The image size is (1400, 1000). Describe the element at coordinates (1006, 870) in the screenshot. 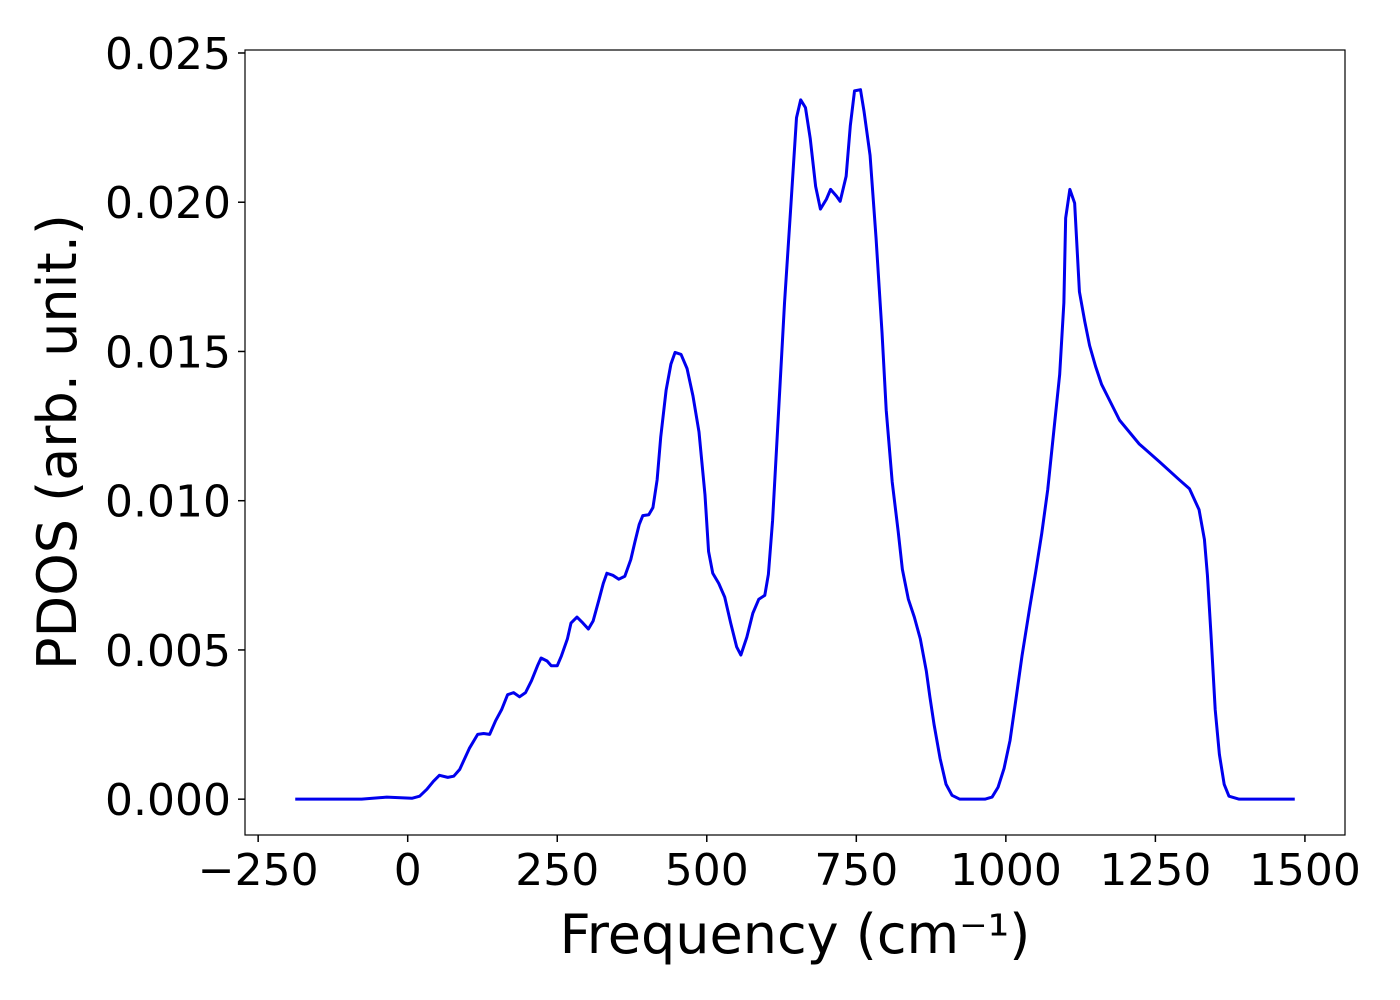

I see `x-tick-label: 1000` at that location.